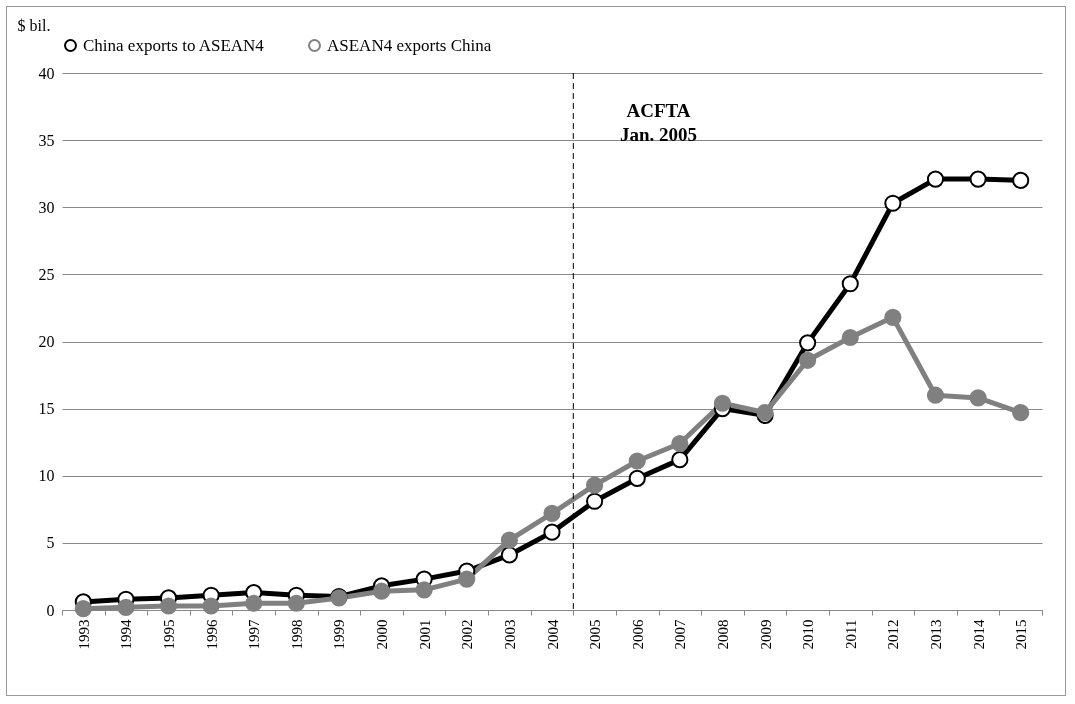 This screenshot has height=704, width=1075. What do you see at coordinates (637, 634) in the screenshot?
I see `x-tick-label: 2006` at bounding box center [637, 634].